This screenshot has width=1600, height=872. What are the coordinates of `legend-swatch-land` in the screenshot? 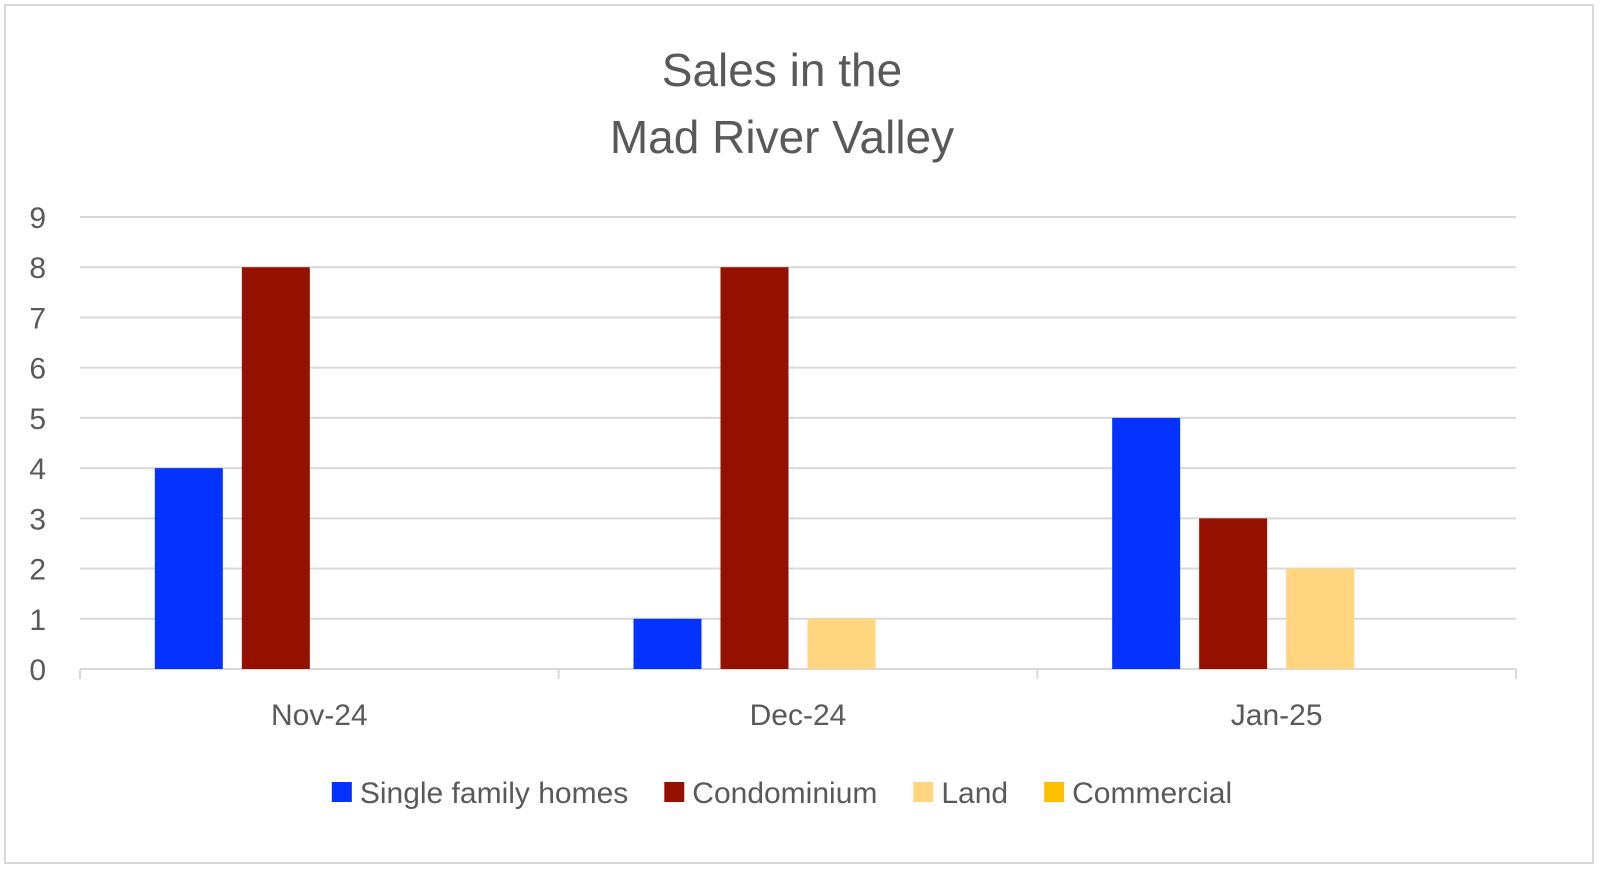 It's located at (923, 792).